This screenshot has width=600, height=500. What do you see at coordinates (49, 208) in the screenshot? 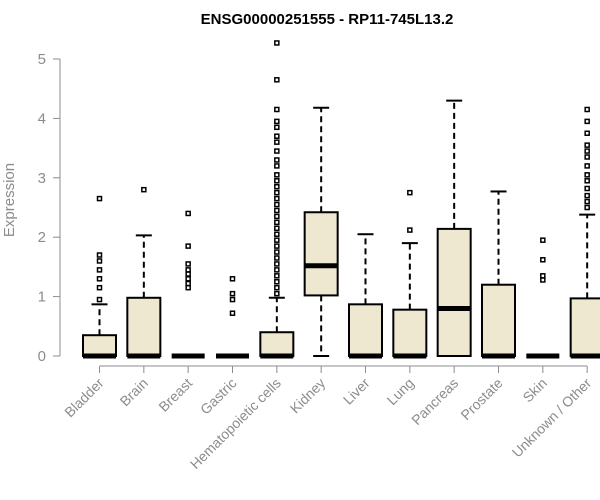
I see `y-axis-ticks: 0 1 2 3 4 5` at bounding box center [49, 208].